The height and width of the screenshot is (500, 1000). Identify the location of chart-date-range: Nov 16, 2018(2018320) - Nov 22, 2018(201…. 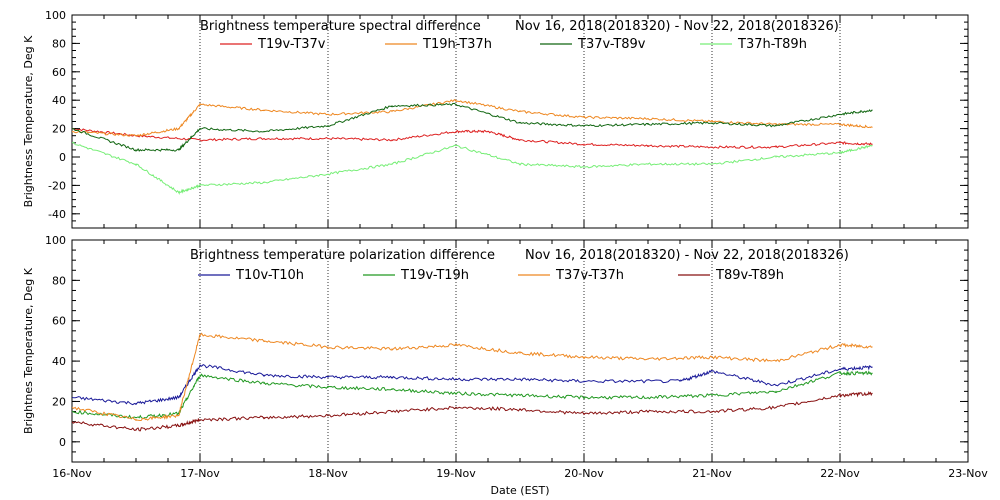
(687, 255).